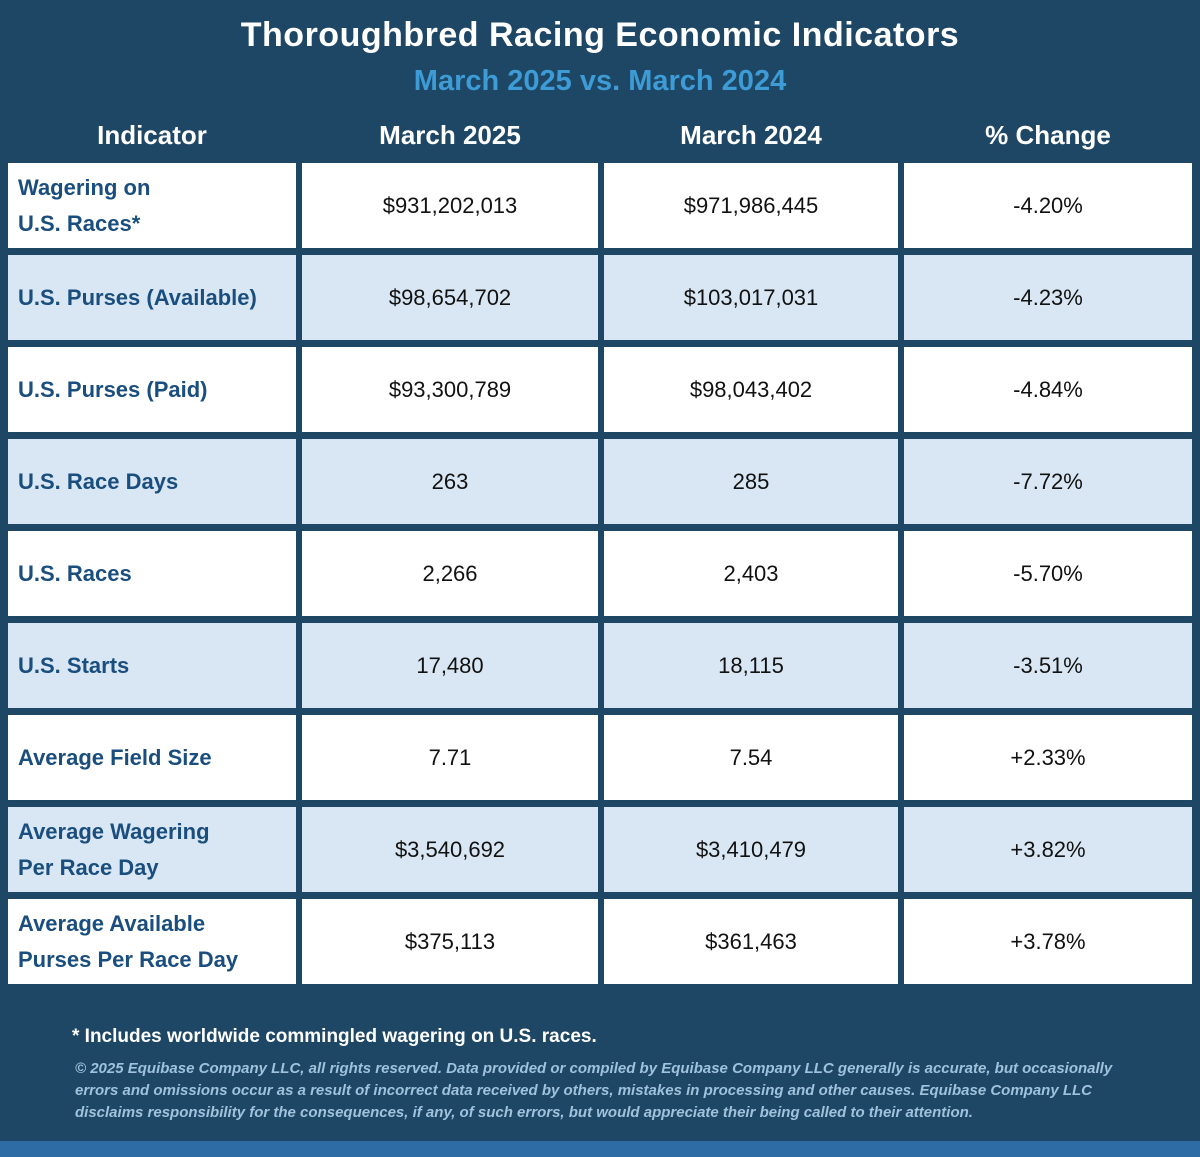 This screenshot has width=1200, height=1157. Describe the element at coordinates (152, 665) in the screenshot. I see `indicator-cell: U.S. Starts` at that location.